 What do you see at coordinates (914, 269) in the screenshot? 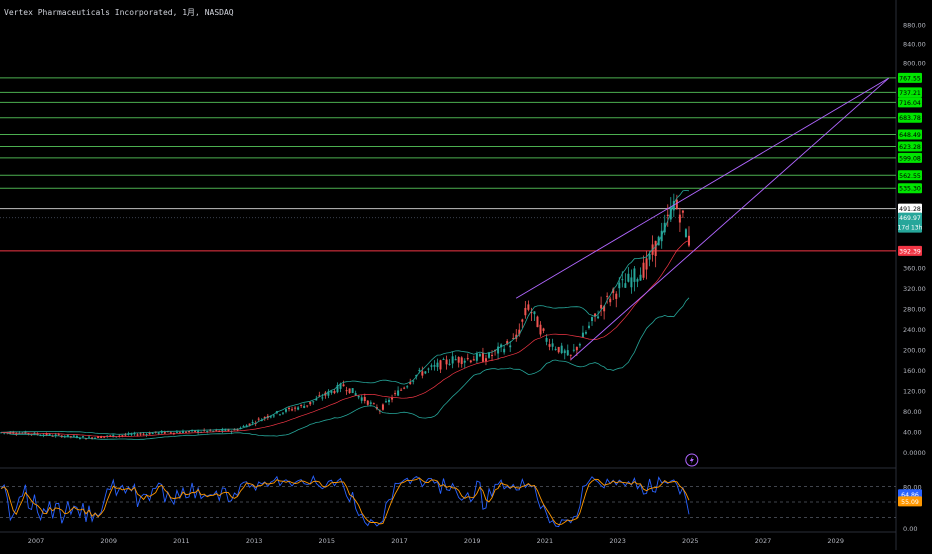
I see `price-axis-tick-label: 360.00` at bounding box center [914, 269].